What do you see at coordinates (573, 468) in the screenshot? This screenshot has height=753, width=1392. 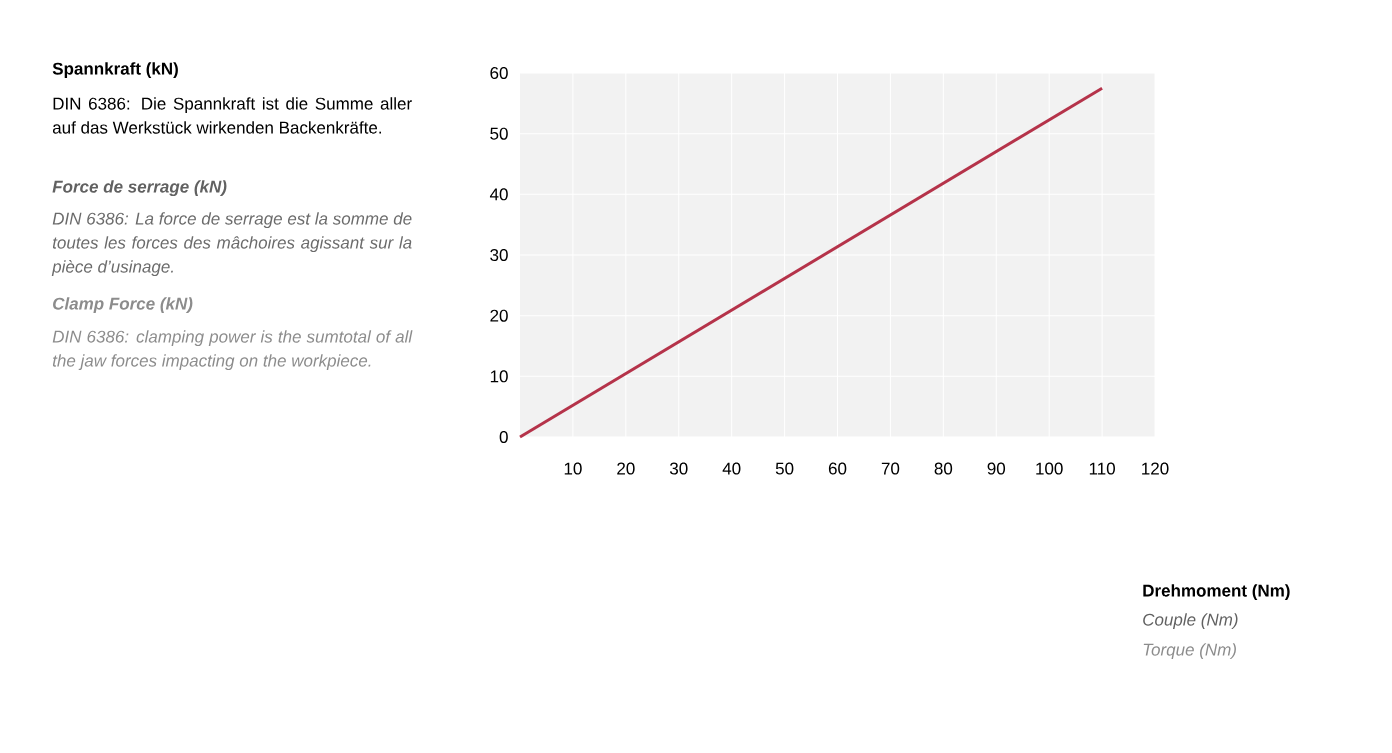 I see `x-tick-label: 10` at bounding box center [573, 468].